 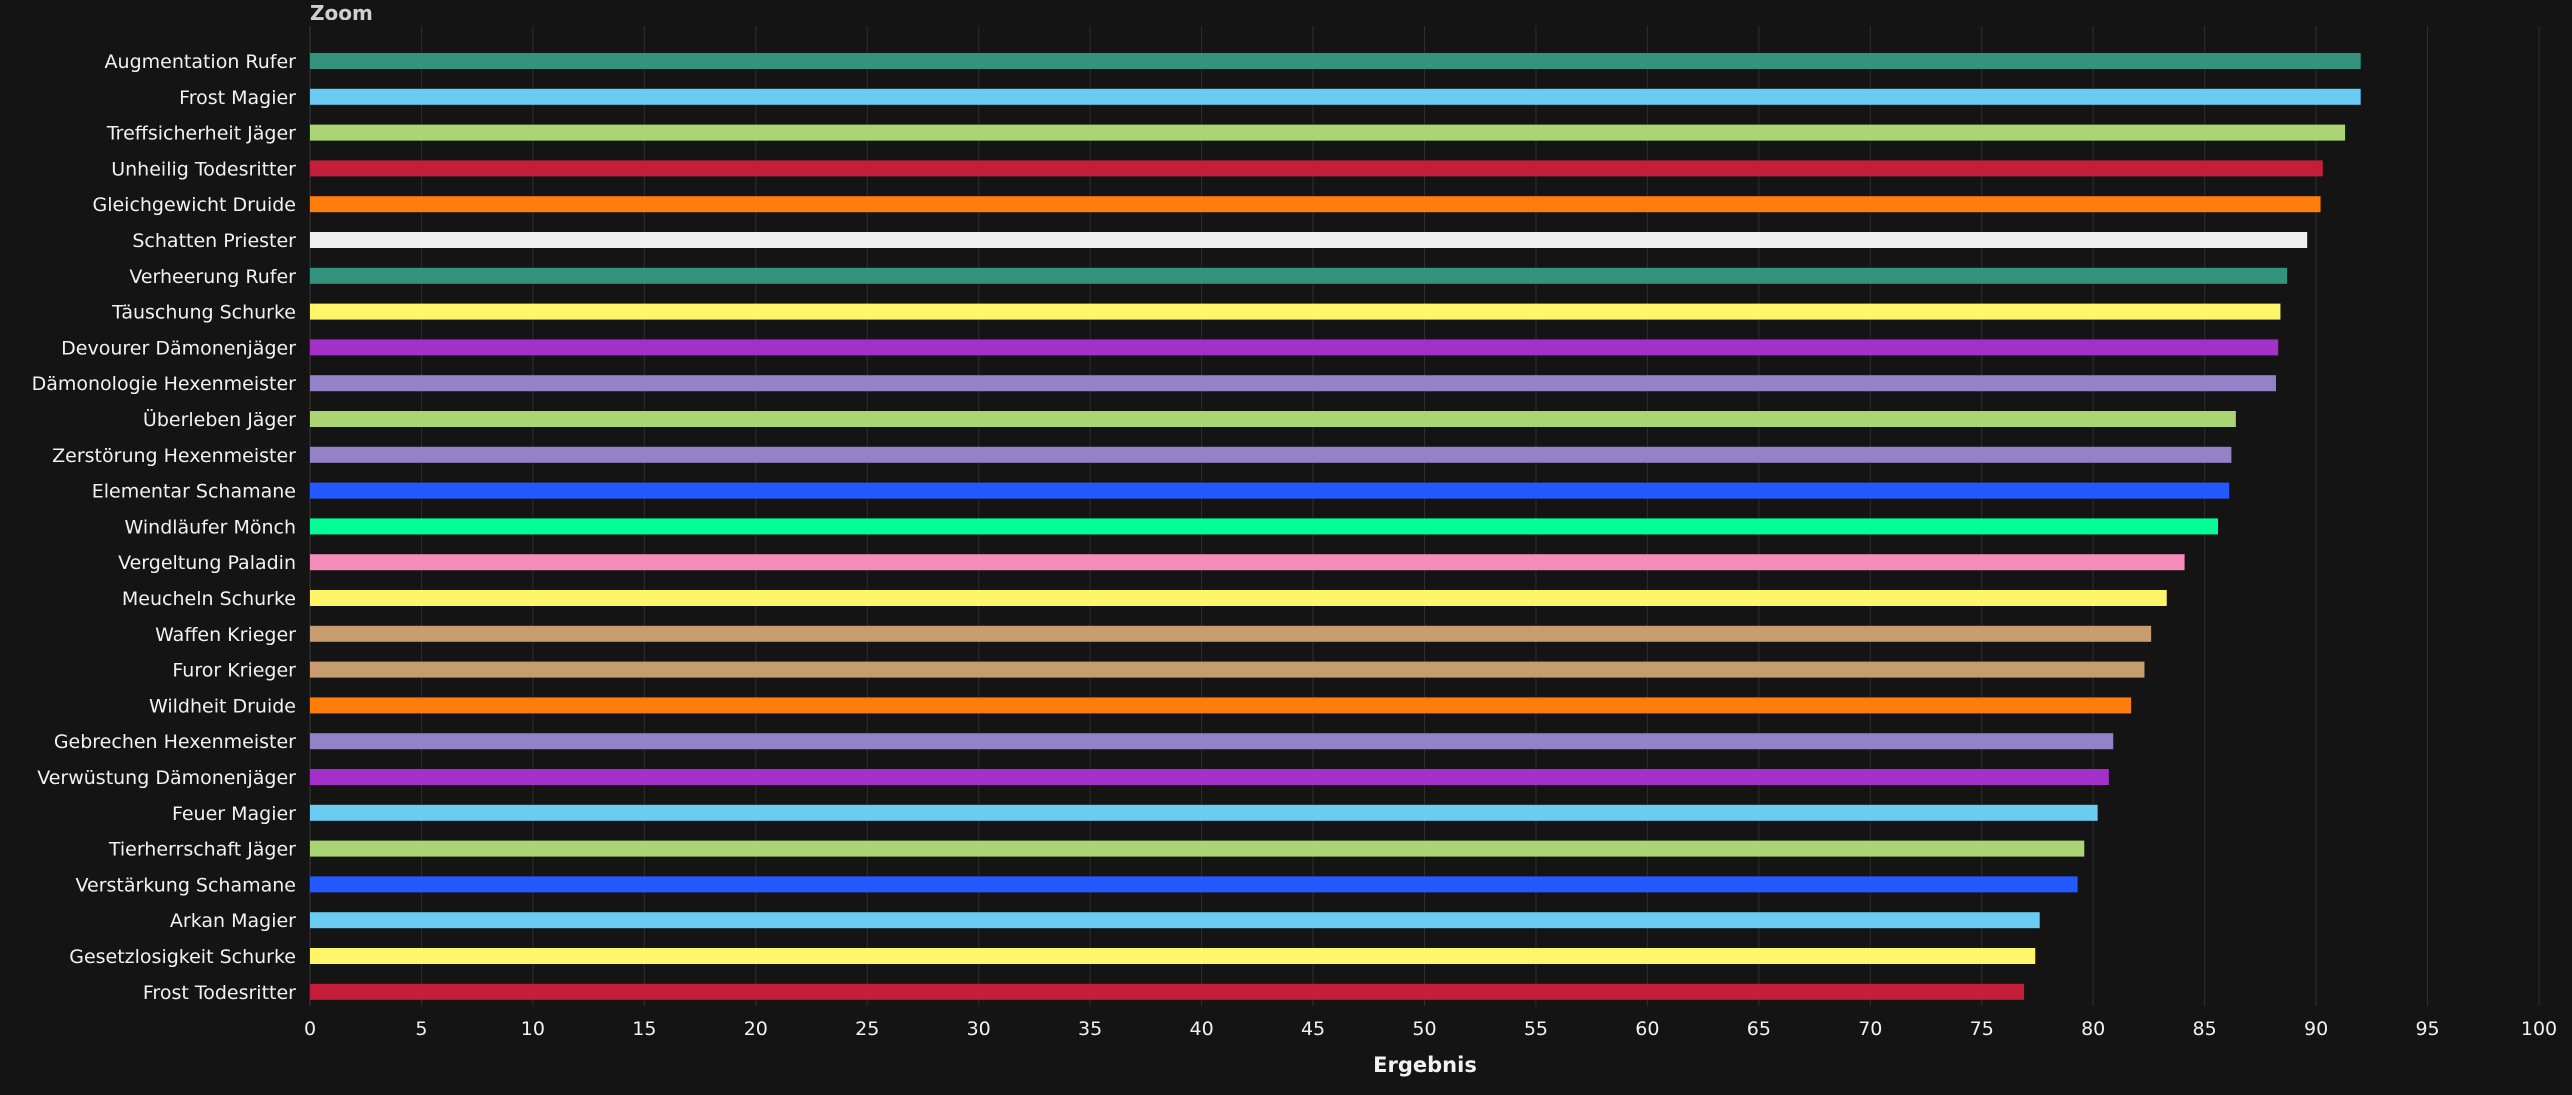 I want to click on category-label: Treffsicherheit Jäger, so click(x=201, y=134).